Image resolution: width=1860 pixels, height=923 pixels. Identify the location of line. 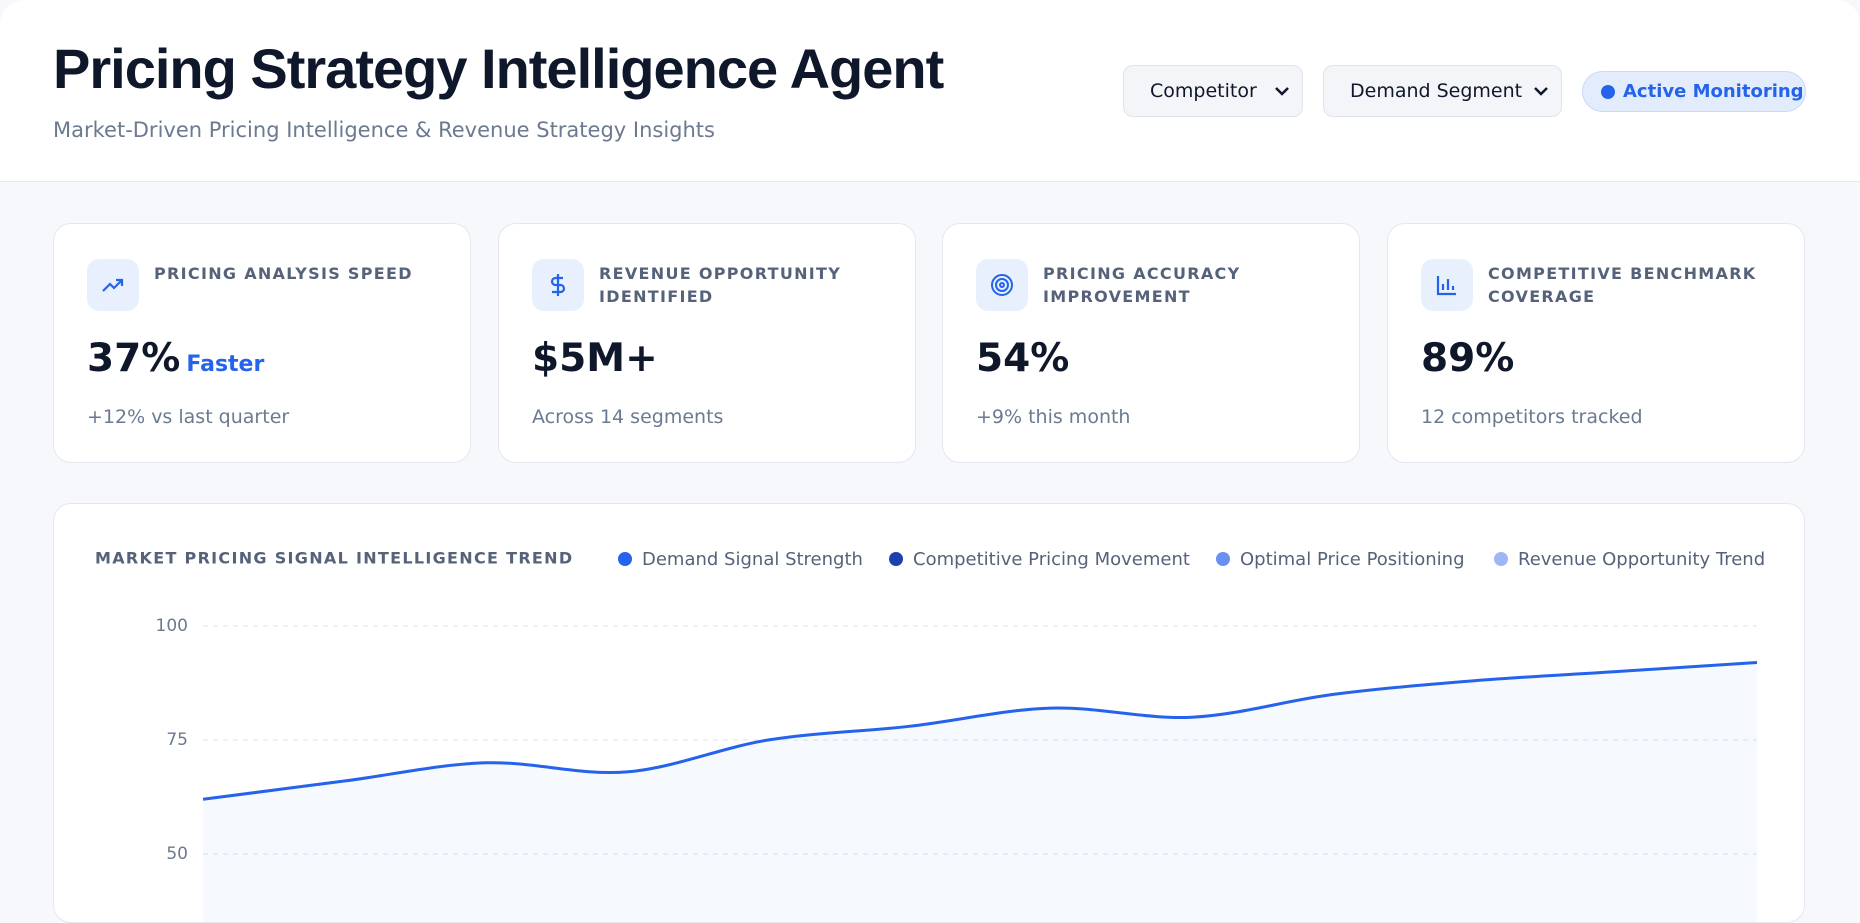
(980, 730).